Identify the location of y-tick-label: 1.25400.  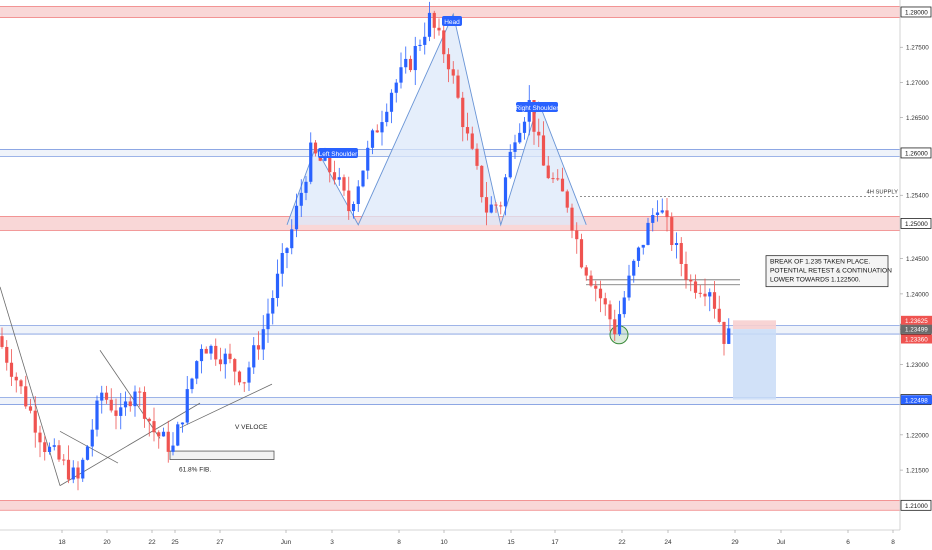
(917, 196).